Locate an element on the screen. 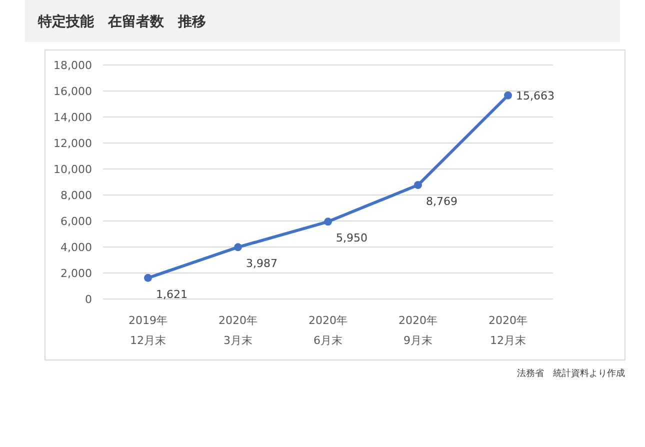 The width and height of the screenshot is (645, 447). text: 5,950 is located at coordinates (352, 238).